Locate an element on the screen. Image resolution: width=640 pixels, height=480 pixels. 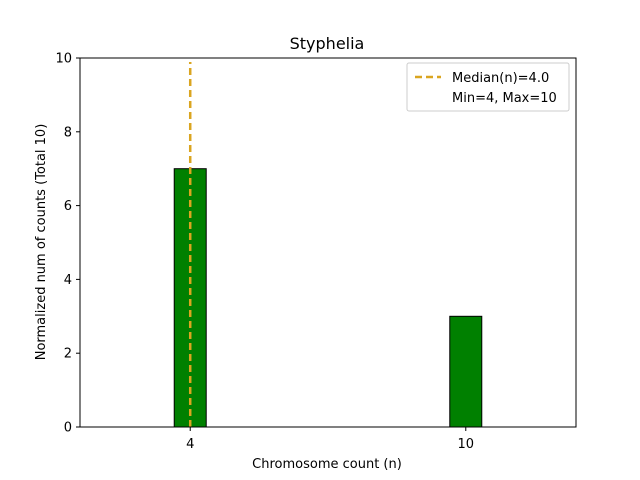
legend-box is located at coordinates (488, 87).